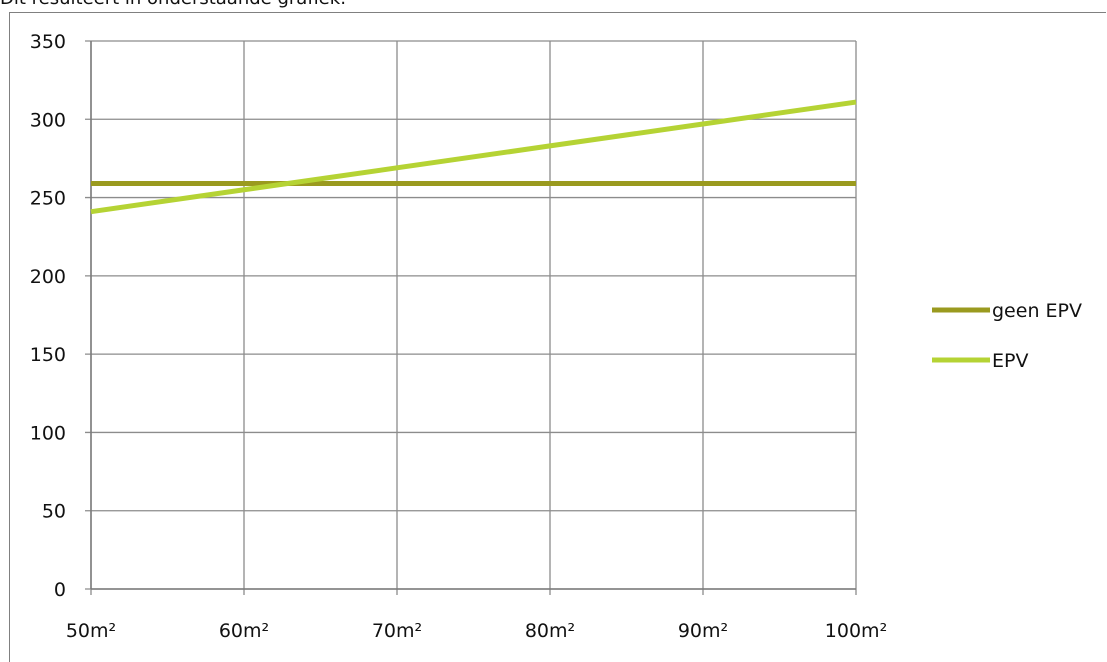 This screenshot has width=1107, height=662. What do you see at coordinates (856, 631) in the screenshot?
I see `x-tick-label: 100m²` at bounding box center [856, 631].